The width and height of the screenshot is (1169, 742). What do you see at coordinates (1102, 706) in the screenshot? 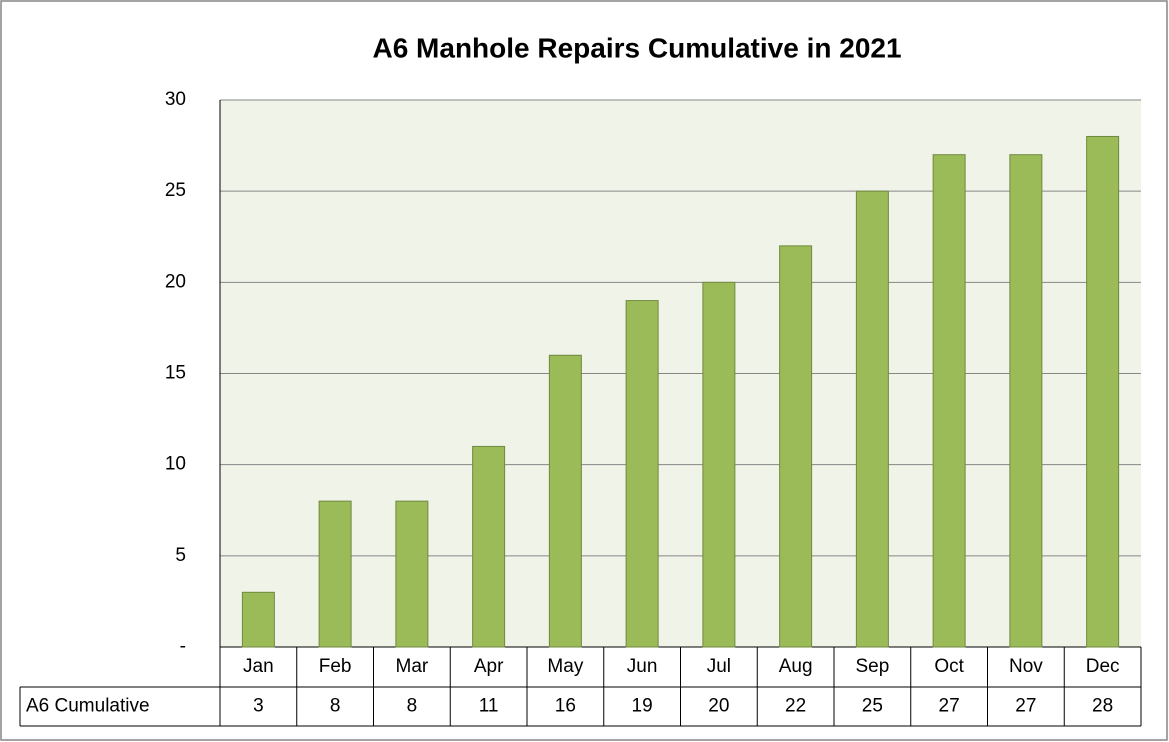
I see `table-value: 28` at bounding box center [1102, 706].